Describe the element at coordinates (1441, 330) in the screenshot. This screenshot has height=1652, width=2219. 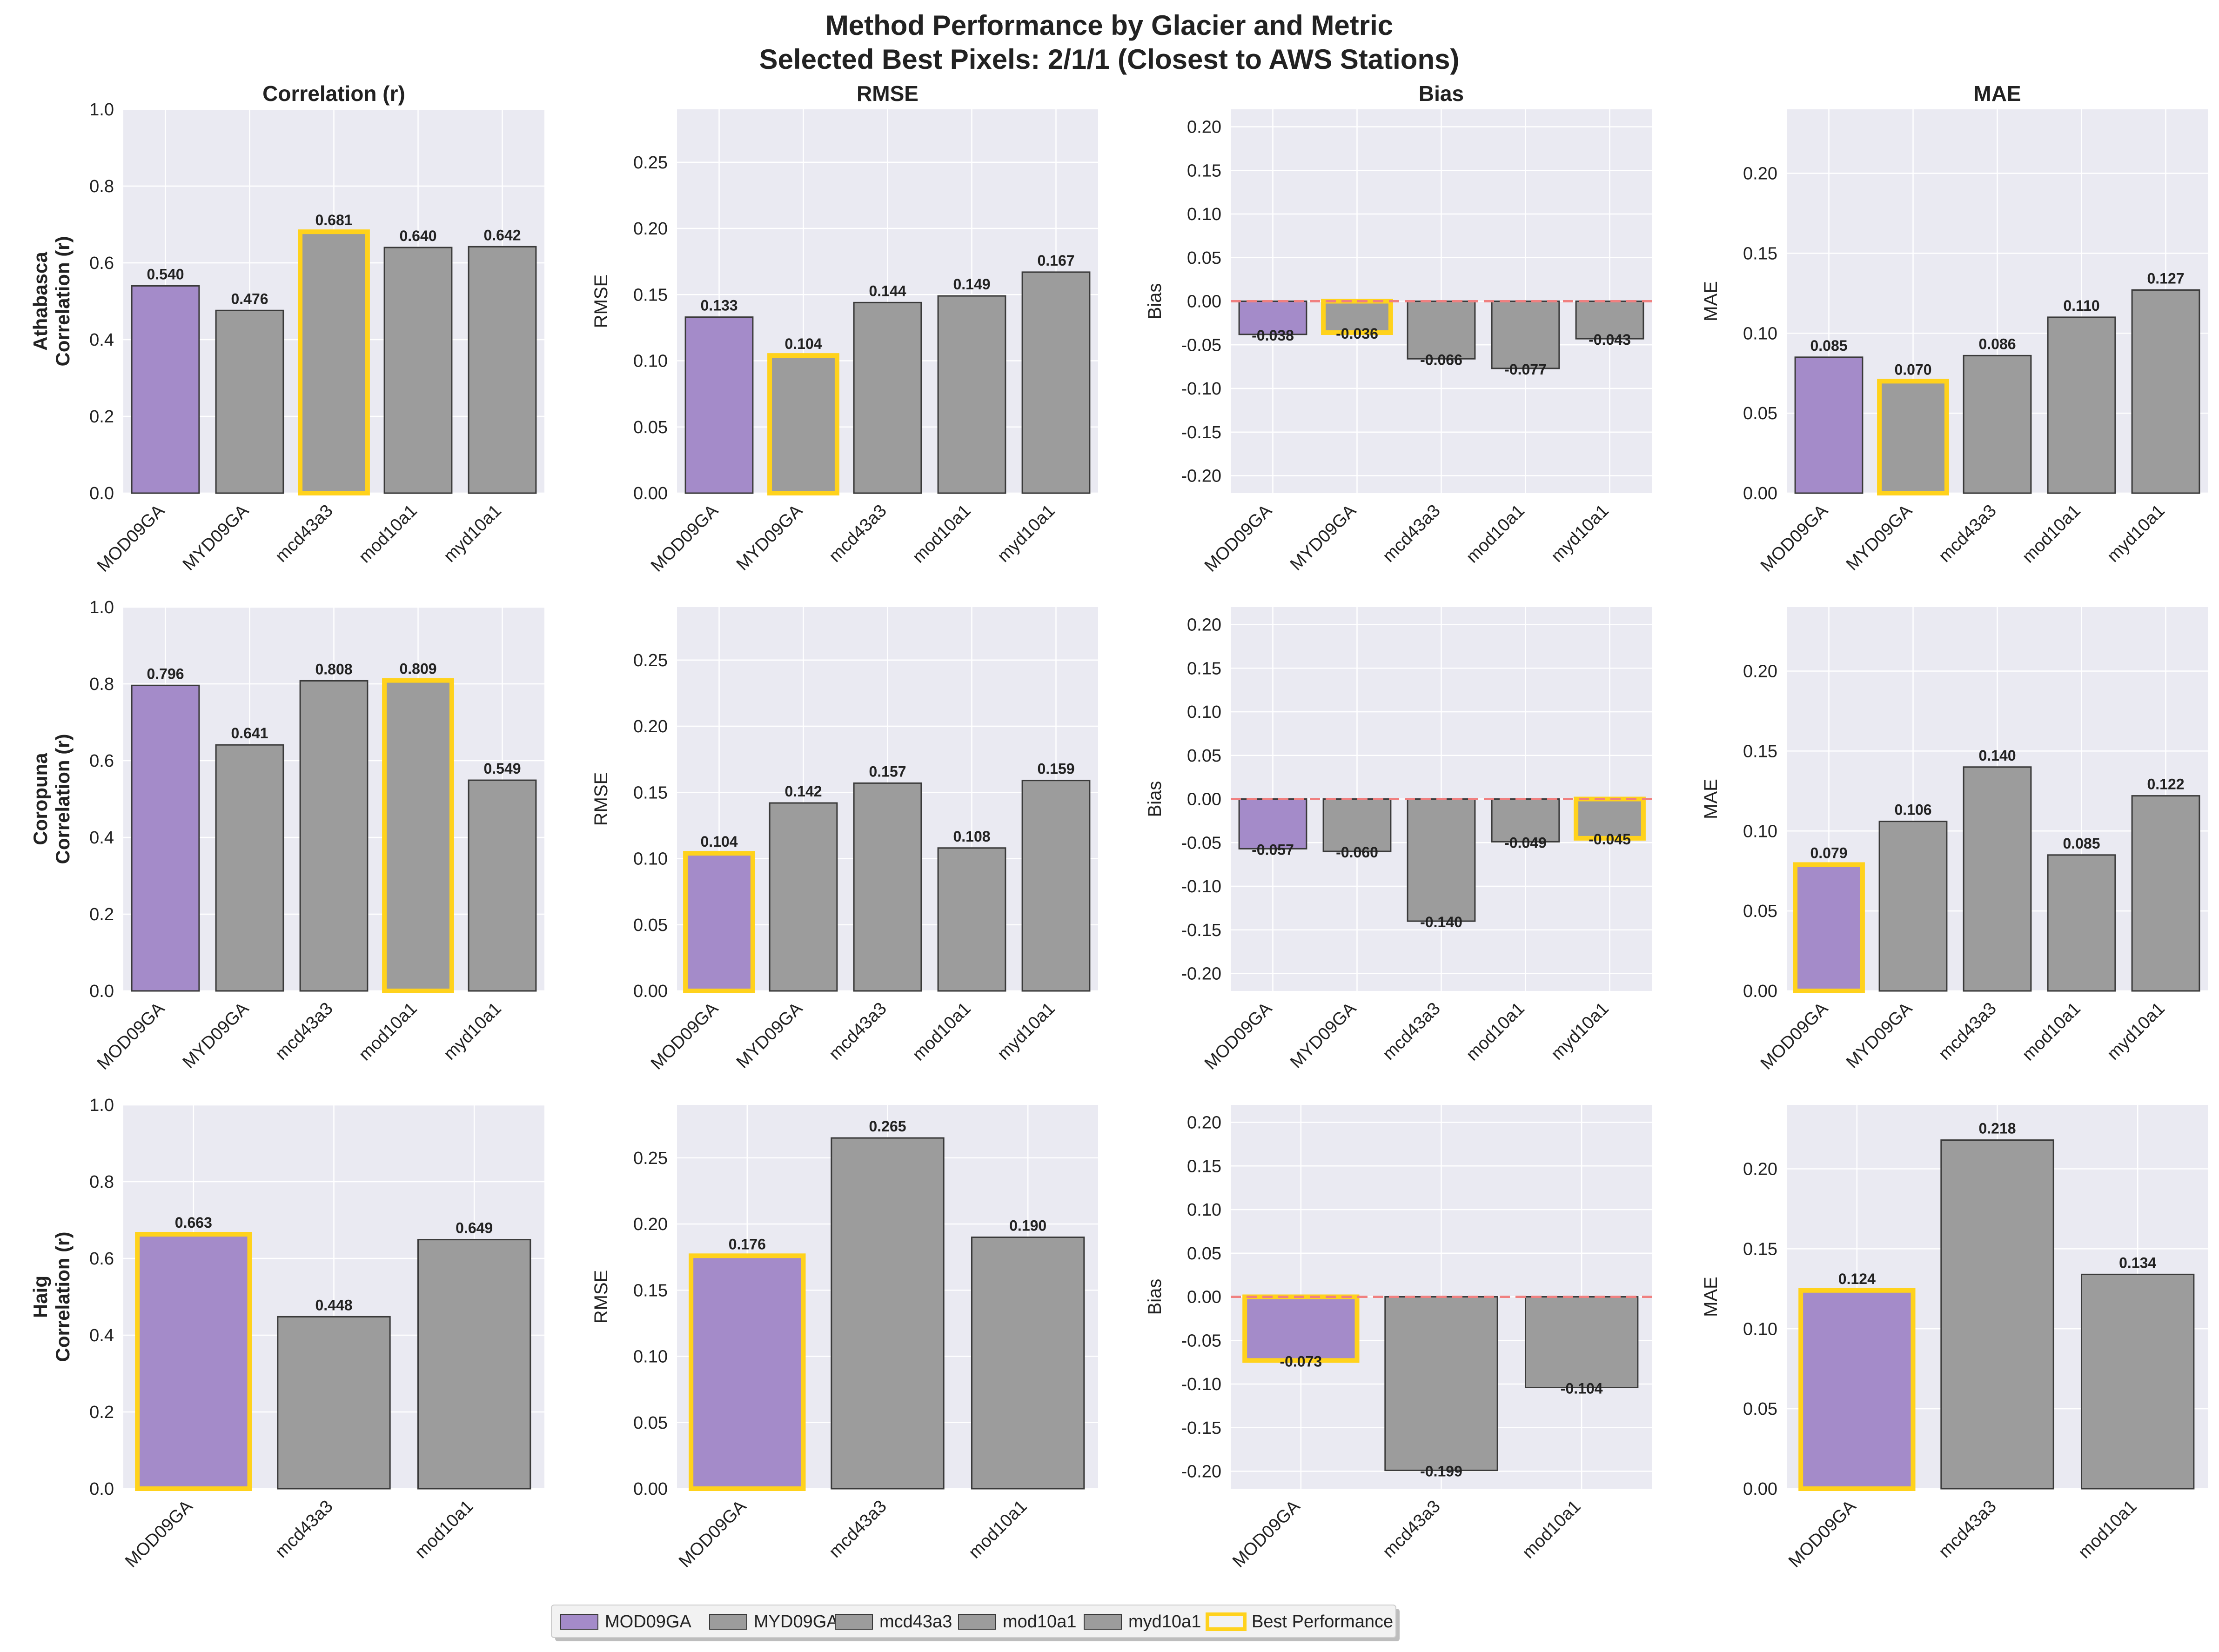
I see `panel-r0c2-bar-mcd43a3` at that location.